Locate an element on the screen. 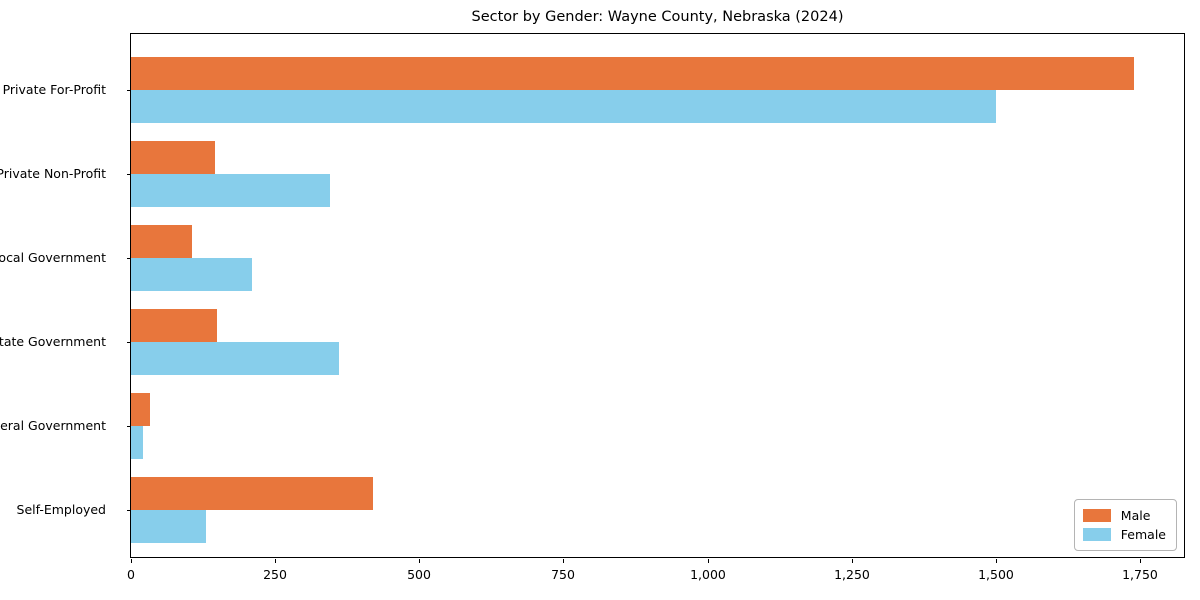  bar-female-state-government is located at coordinates (235, 358).